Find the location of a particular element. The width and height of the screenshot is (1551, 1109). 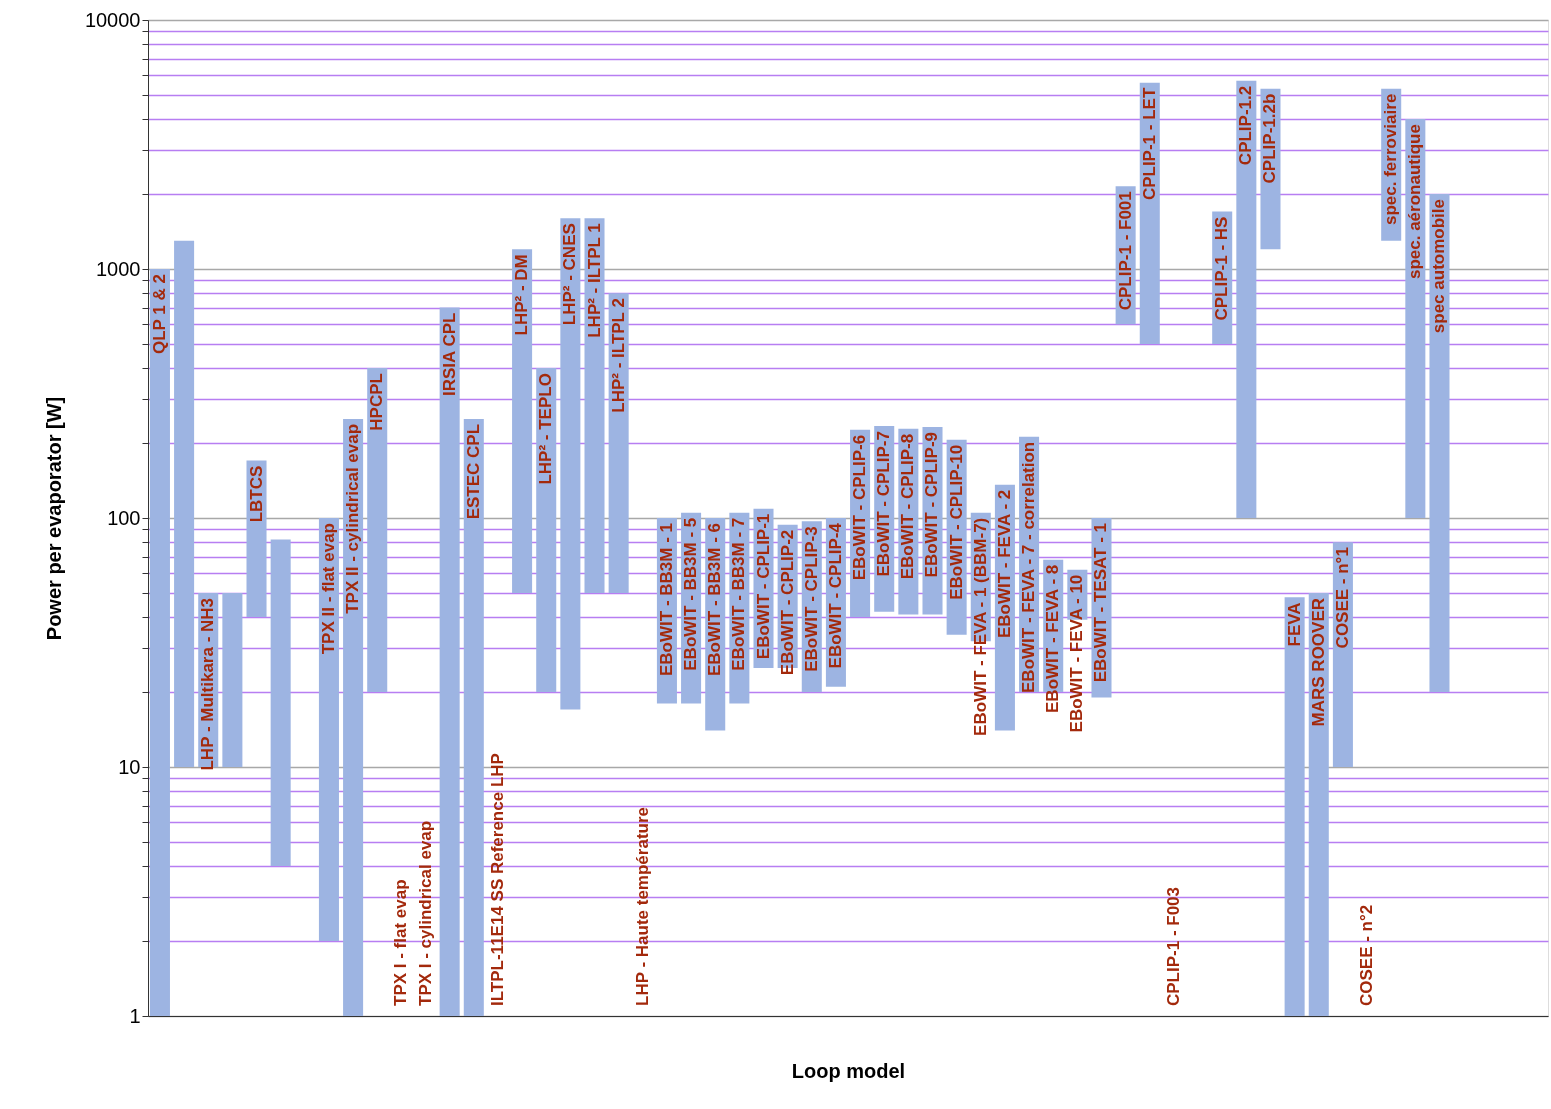

y-tick-label: 10 is located at coordinates (129, 766).